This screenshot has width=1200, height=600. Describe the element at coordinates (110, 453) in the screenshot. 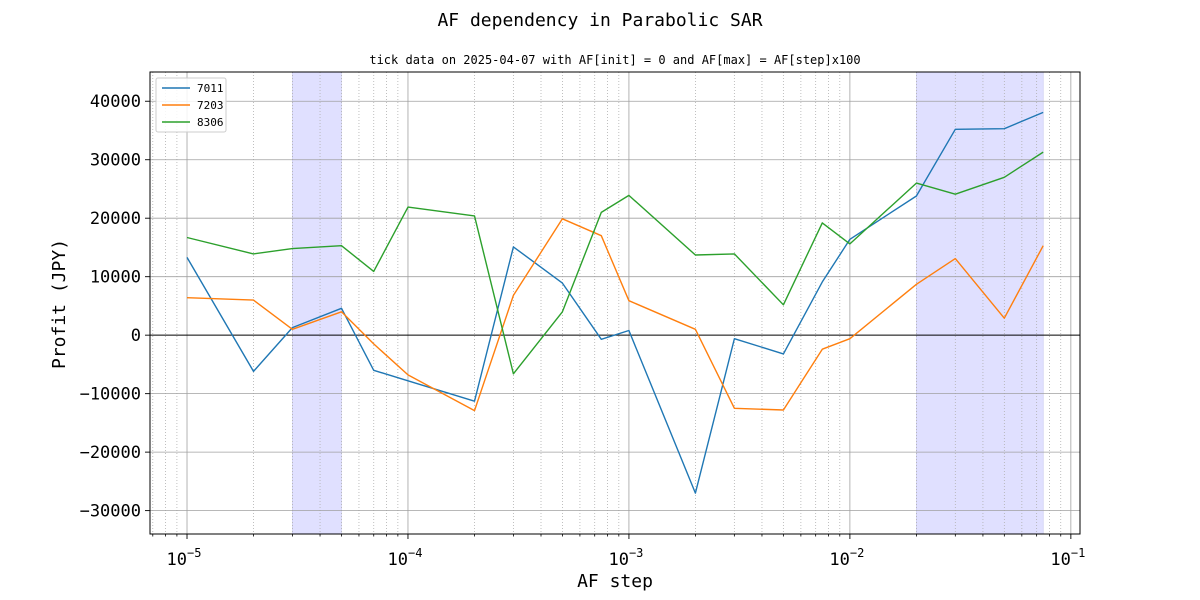

I see `y-tick-label: −20000` at that location.